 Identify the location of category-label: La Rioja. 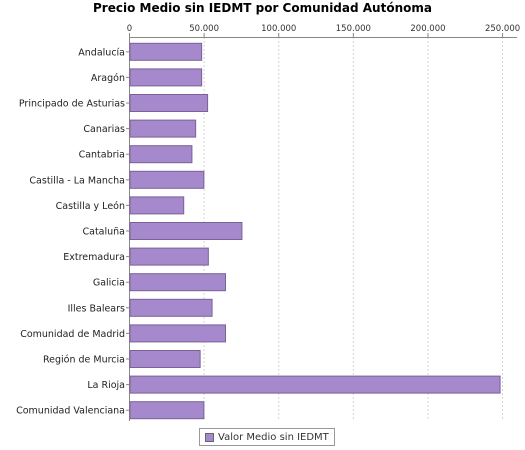
(106, 385).